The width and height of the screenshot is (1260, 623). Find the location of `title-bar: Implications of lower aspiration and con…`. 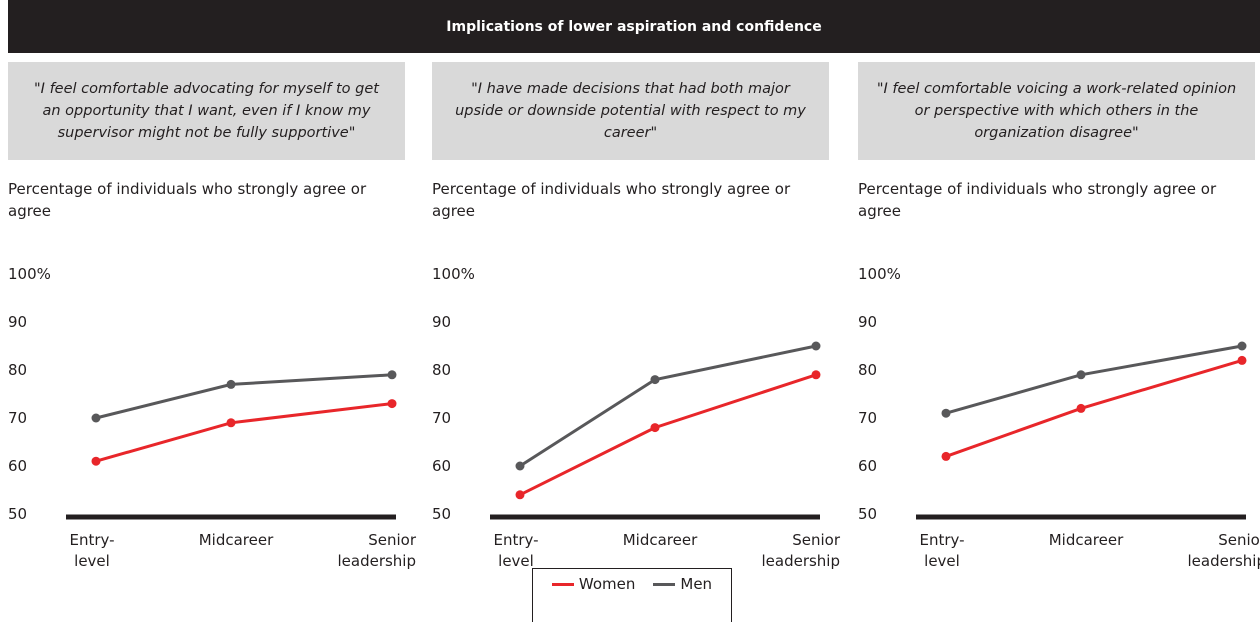

title-bar: Implications of lower aspiration and con… is located at coordinates (634, 26).